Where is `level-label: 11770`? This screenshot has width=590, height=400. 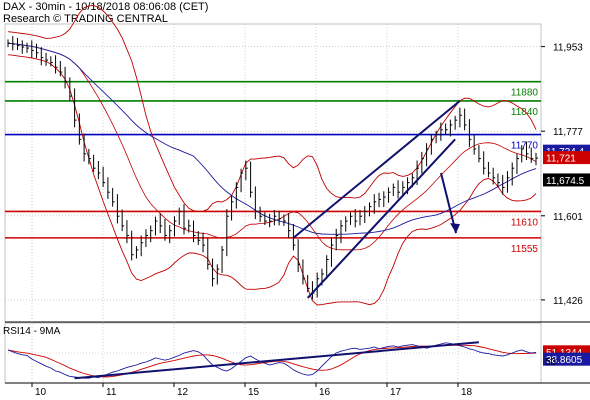
level-label: 11770 is located at coordinates (525, 146).